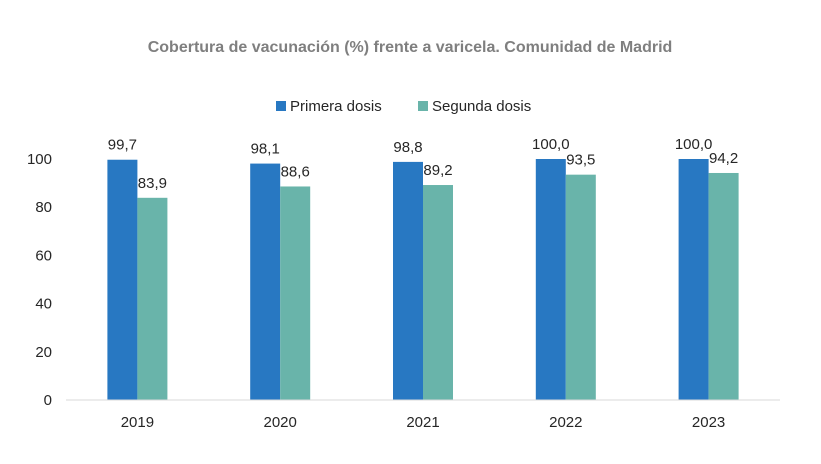 The image size is (821, 464). I want to click on bar-primera-dosis-2019, so click(122, 279).